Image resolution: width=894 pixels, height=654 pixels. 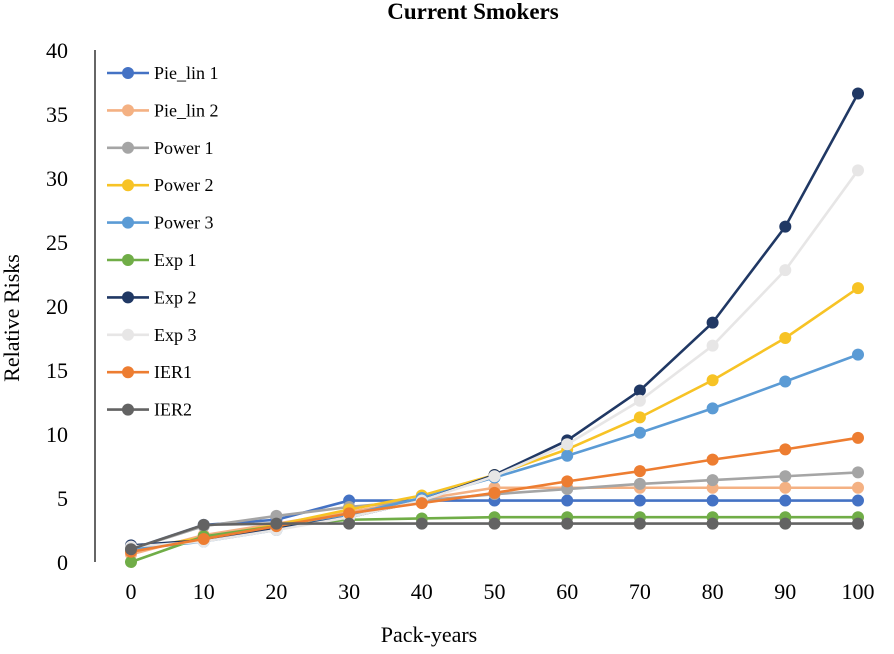 I want to click on legend-label: IER2, so click(x=173, y=410).